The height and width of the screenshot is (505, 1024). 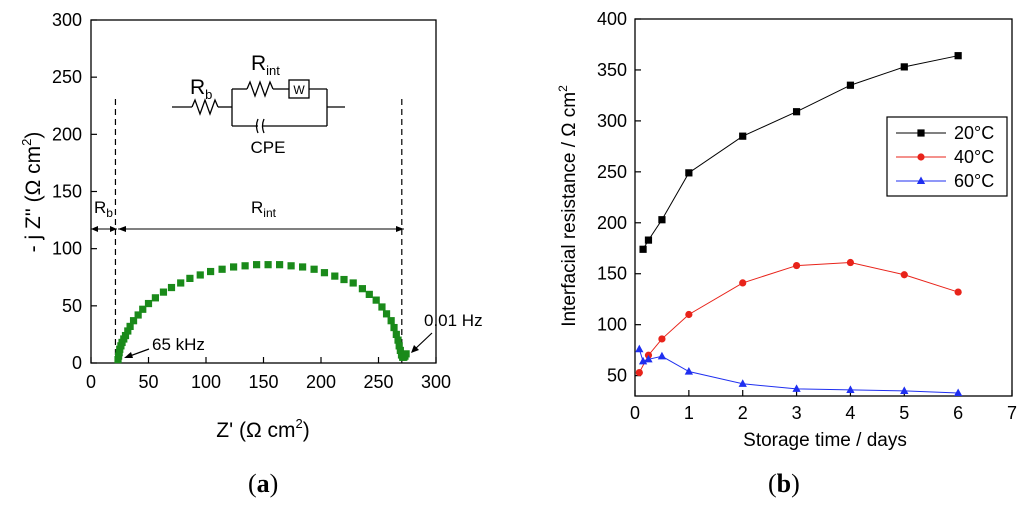 What do you see at coordinates (299, 90) in the screenshot?
I see `warburg-label: W` at bounding box center [299, 90].